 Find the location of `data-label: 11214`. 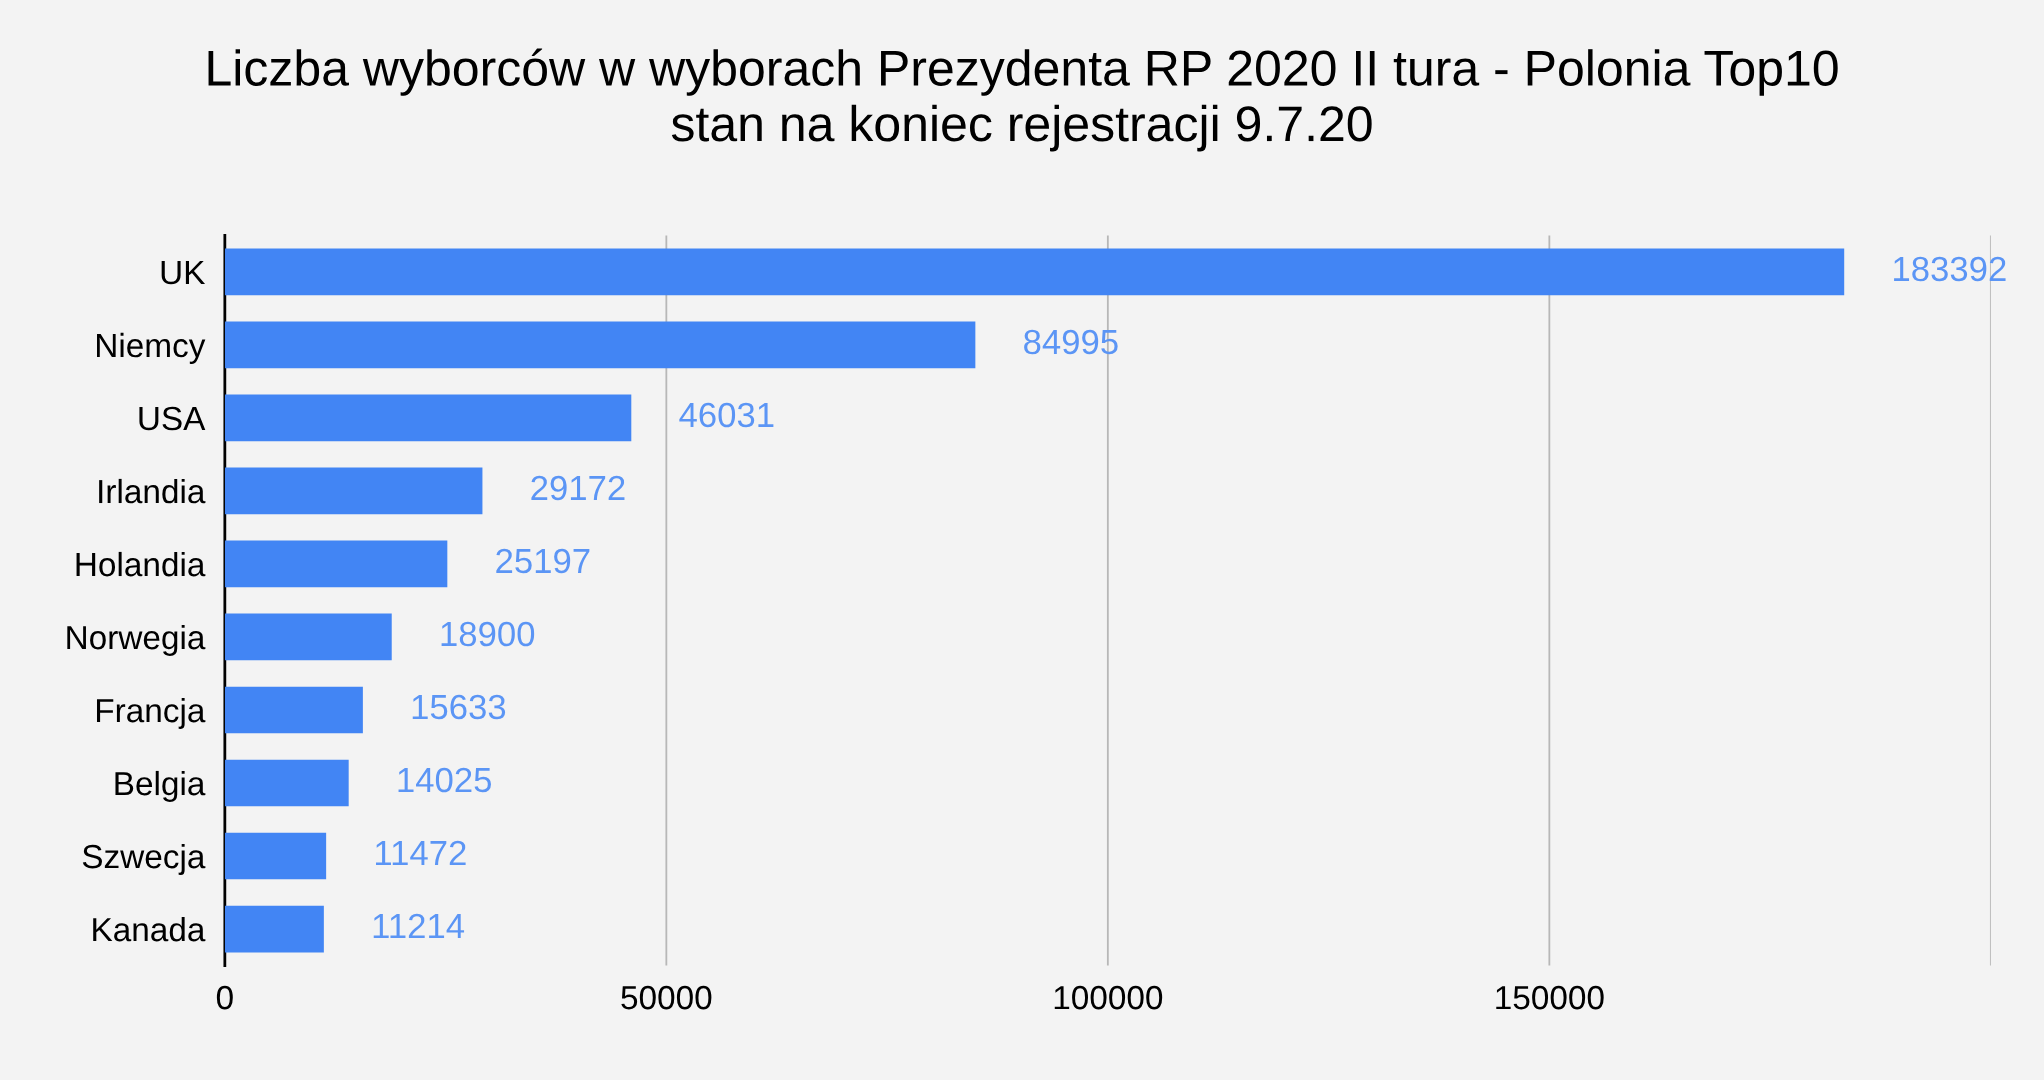

data-label: 11214 is located at coordinates (419, 925).